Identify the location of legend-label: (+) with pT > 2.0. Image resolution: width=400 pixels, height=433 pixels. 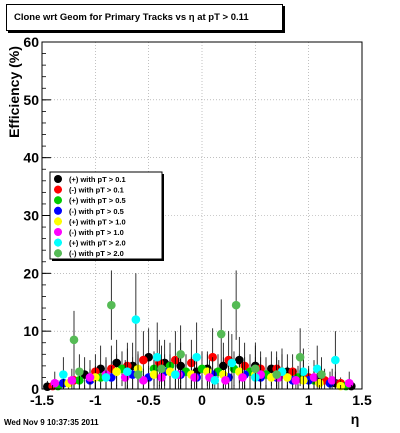
(97, 243).